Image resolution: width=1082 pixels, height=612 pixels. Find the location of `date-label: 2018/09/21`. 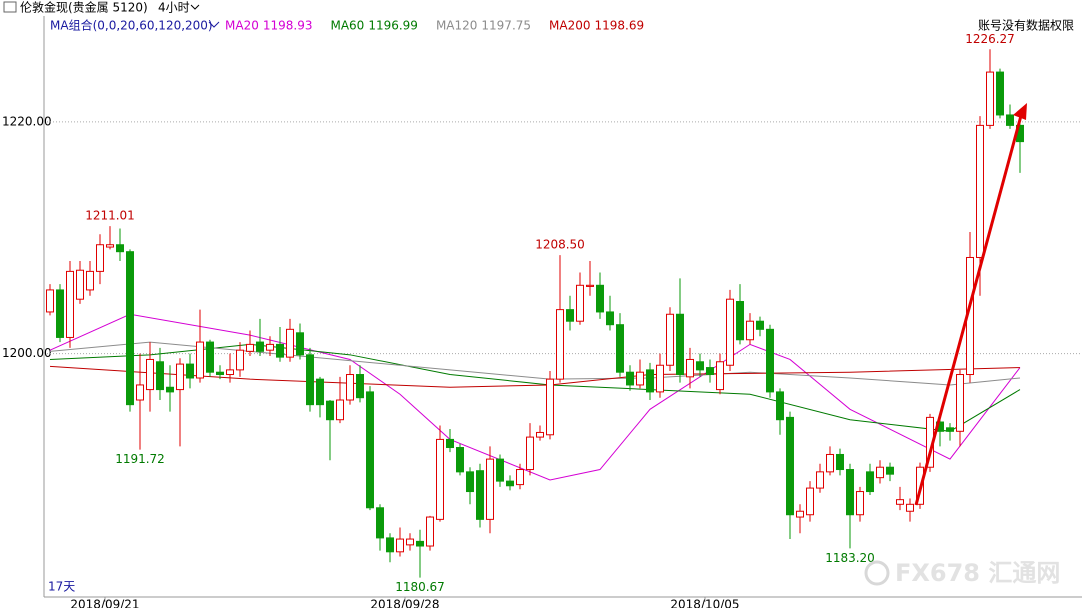

date-label: 2018/09/21 is located at coordinates (104, 603).